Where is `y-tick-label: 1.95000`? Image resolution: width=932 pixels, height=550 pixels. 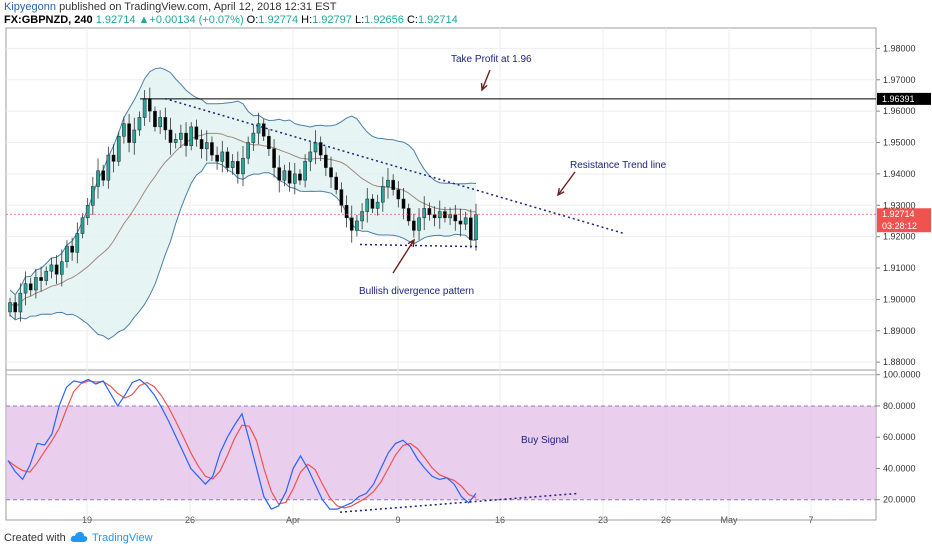 y-tick-label: 1.95000 is located at coordinates (899, 143).